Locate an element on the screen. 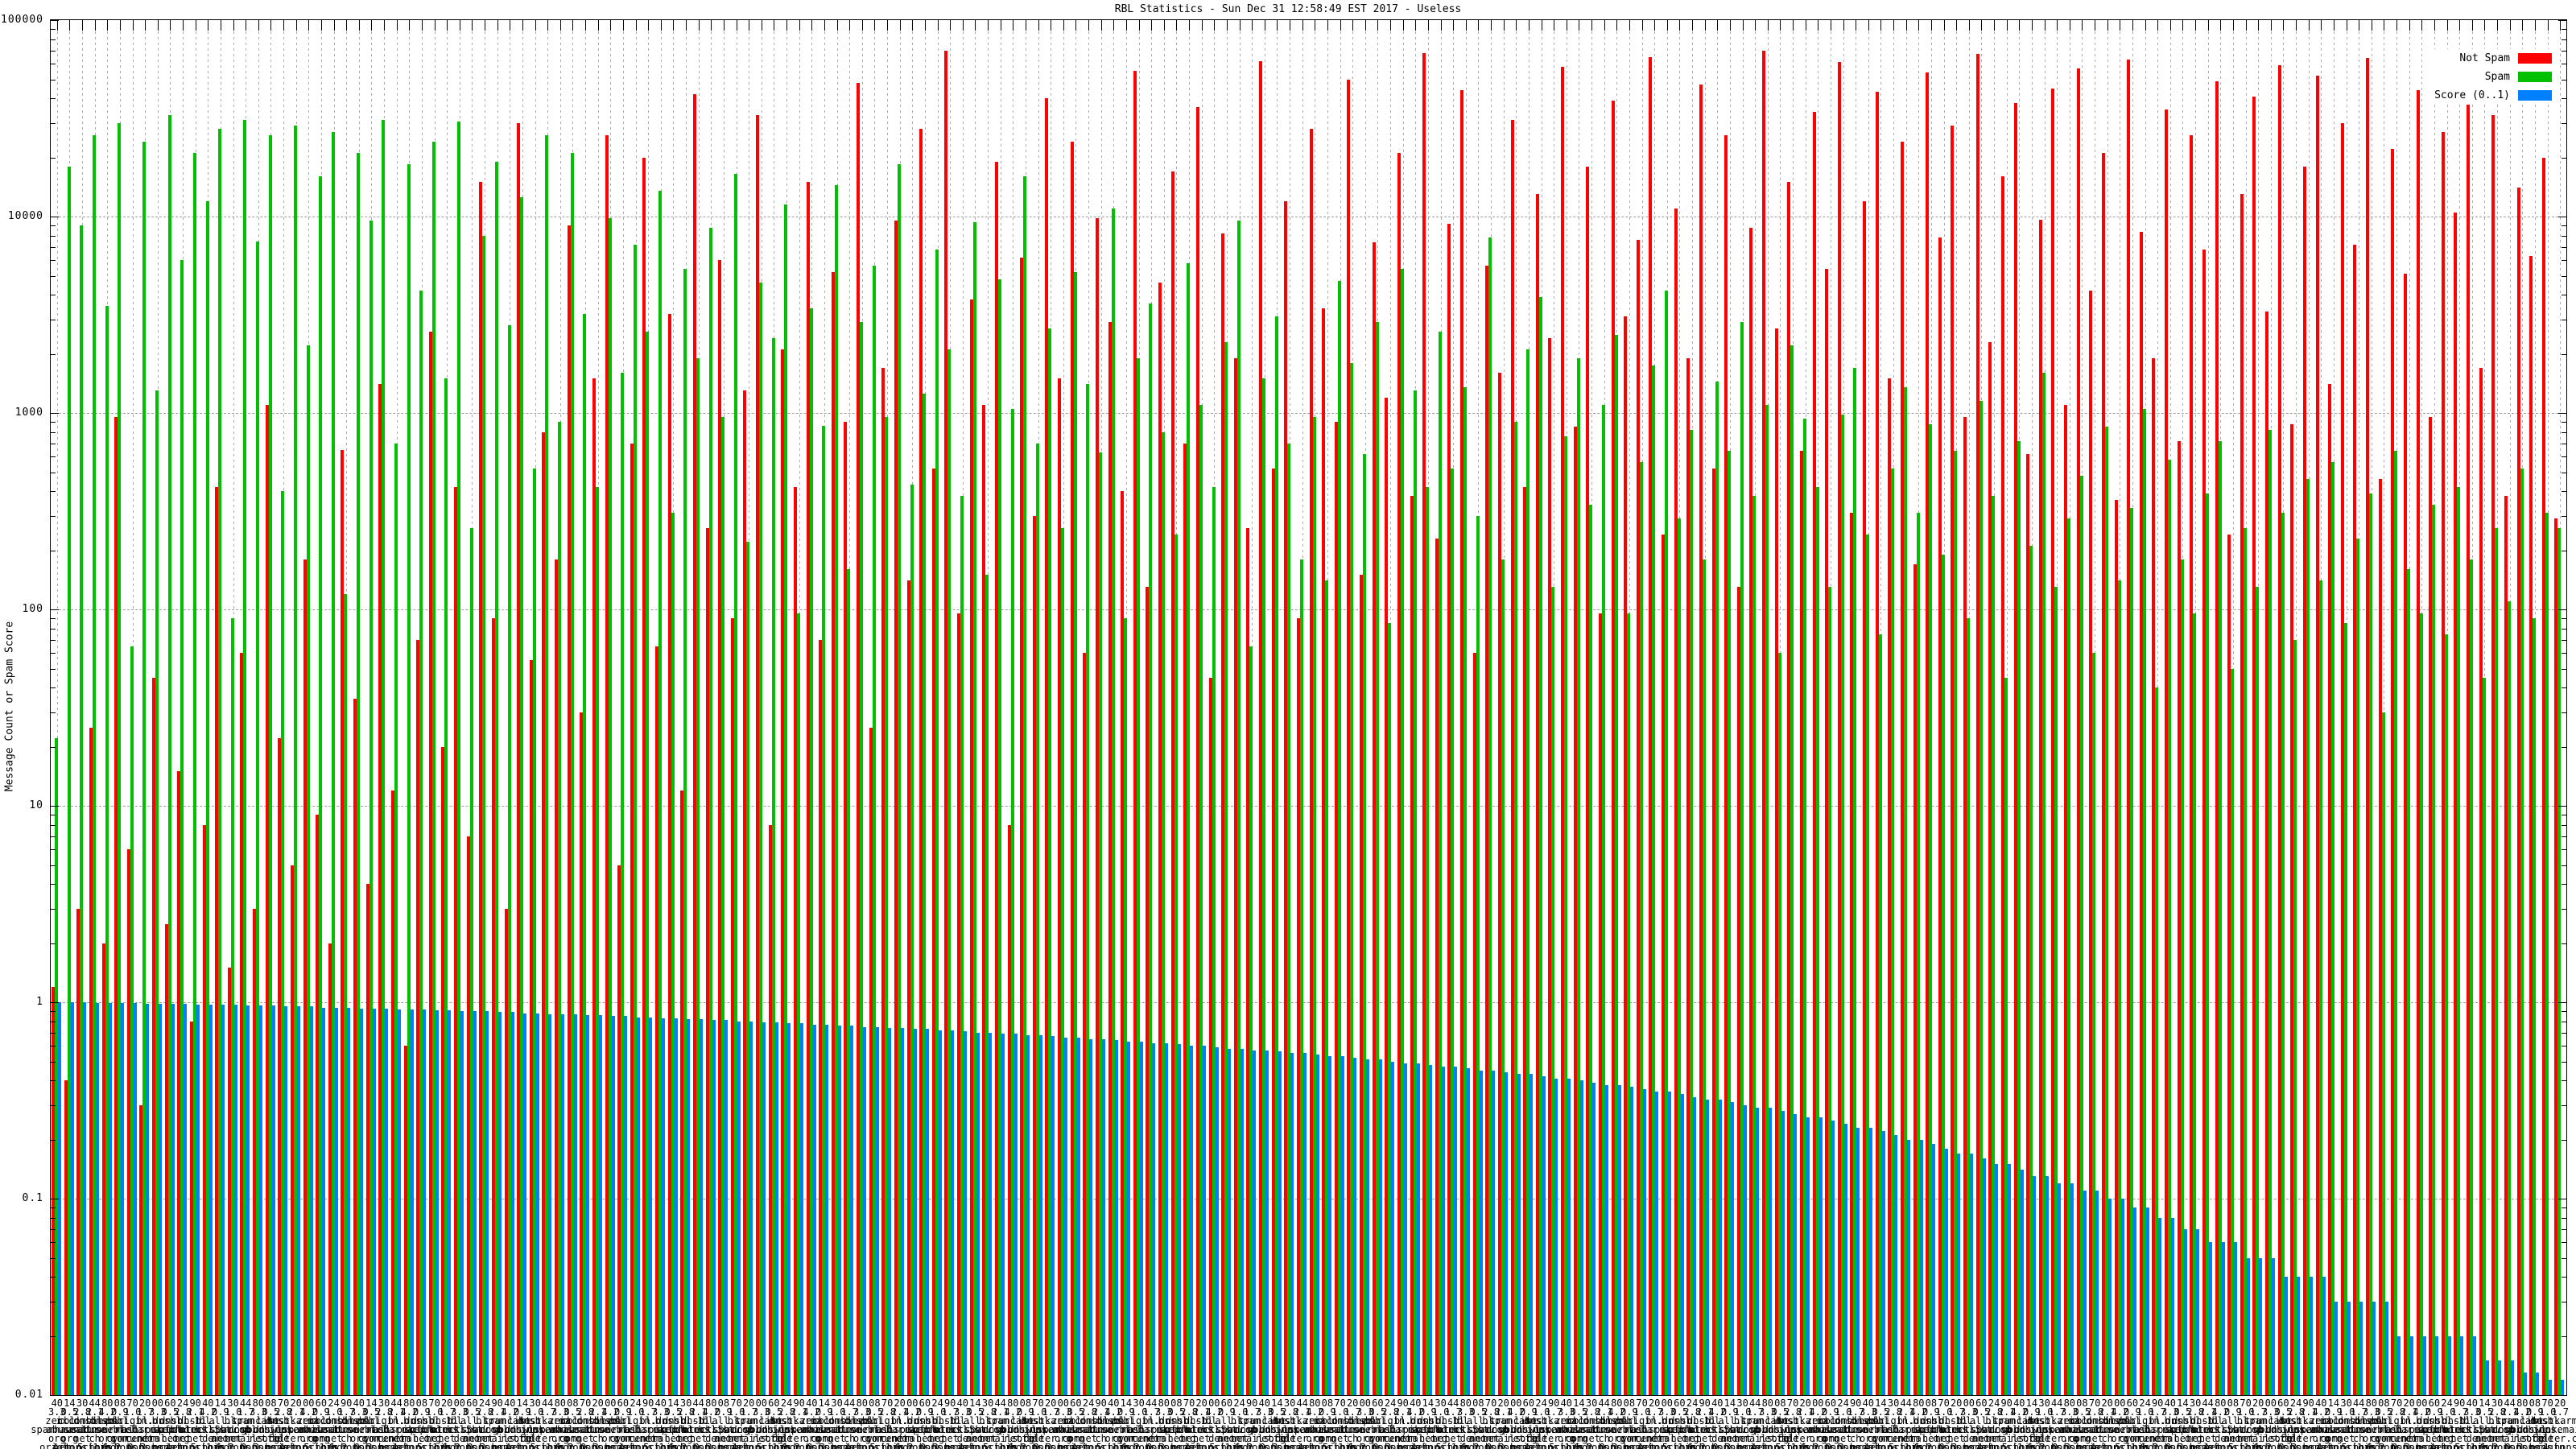 The image size is (2576, 1449). x-tick-label: 40 4.2 zen. spamhaus. org origin is located at coordinates (2320, 1423).